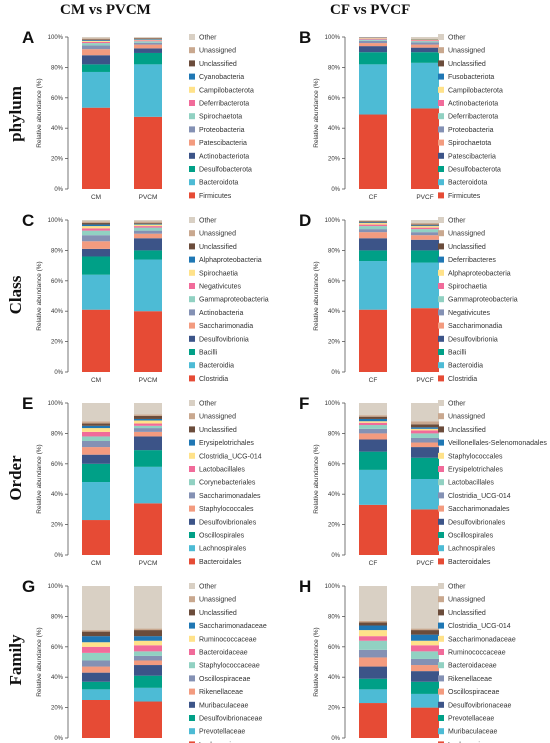  I want to click on legend-label: Staphylococcaceae, so click(229, 666).